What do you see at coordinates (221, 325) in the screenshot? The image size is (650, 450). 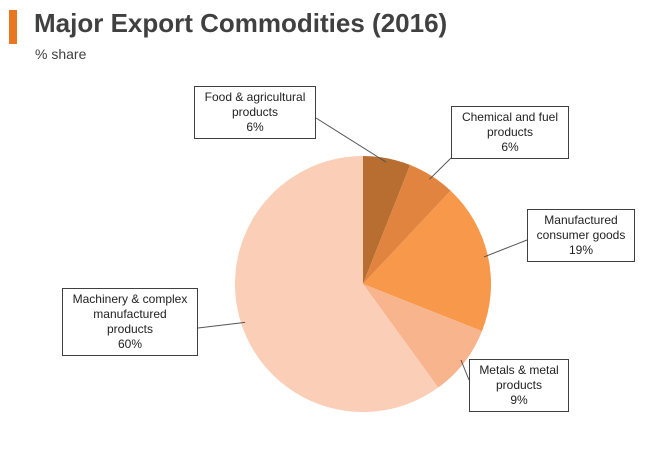 I see `leader-line-machinery` at bounding box center [221, 325].